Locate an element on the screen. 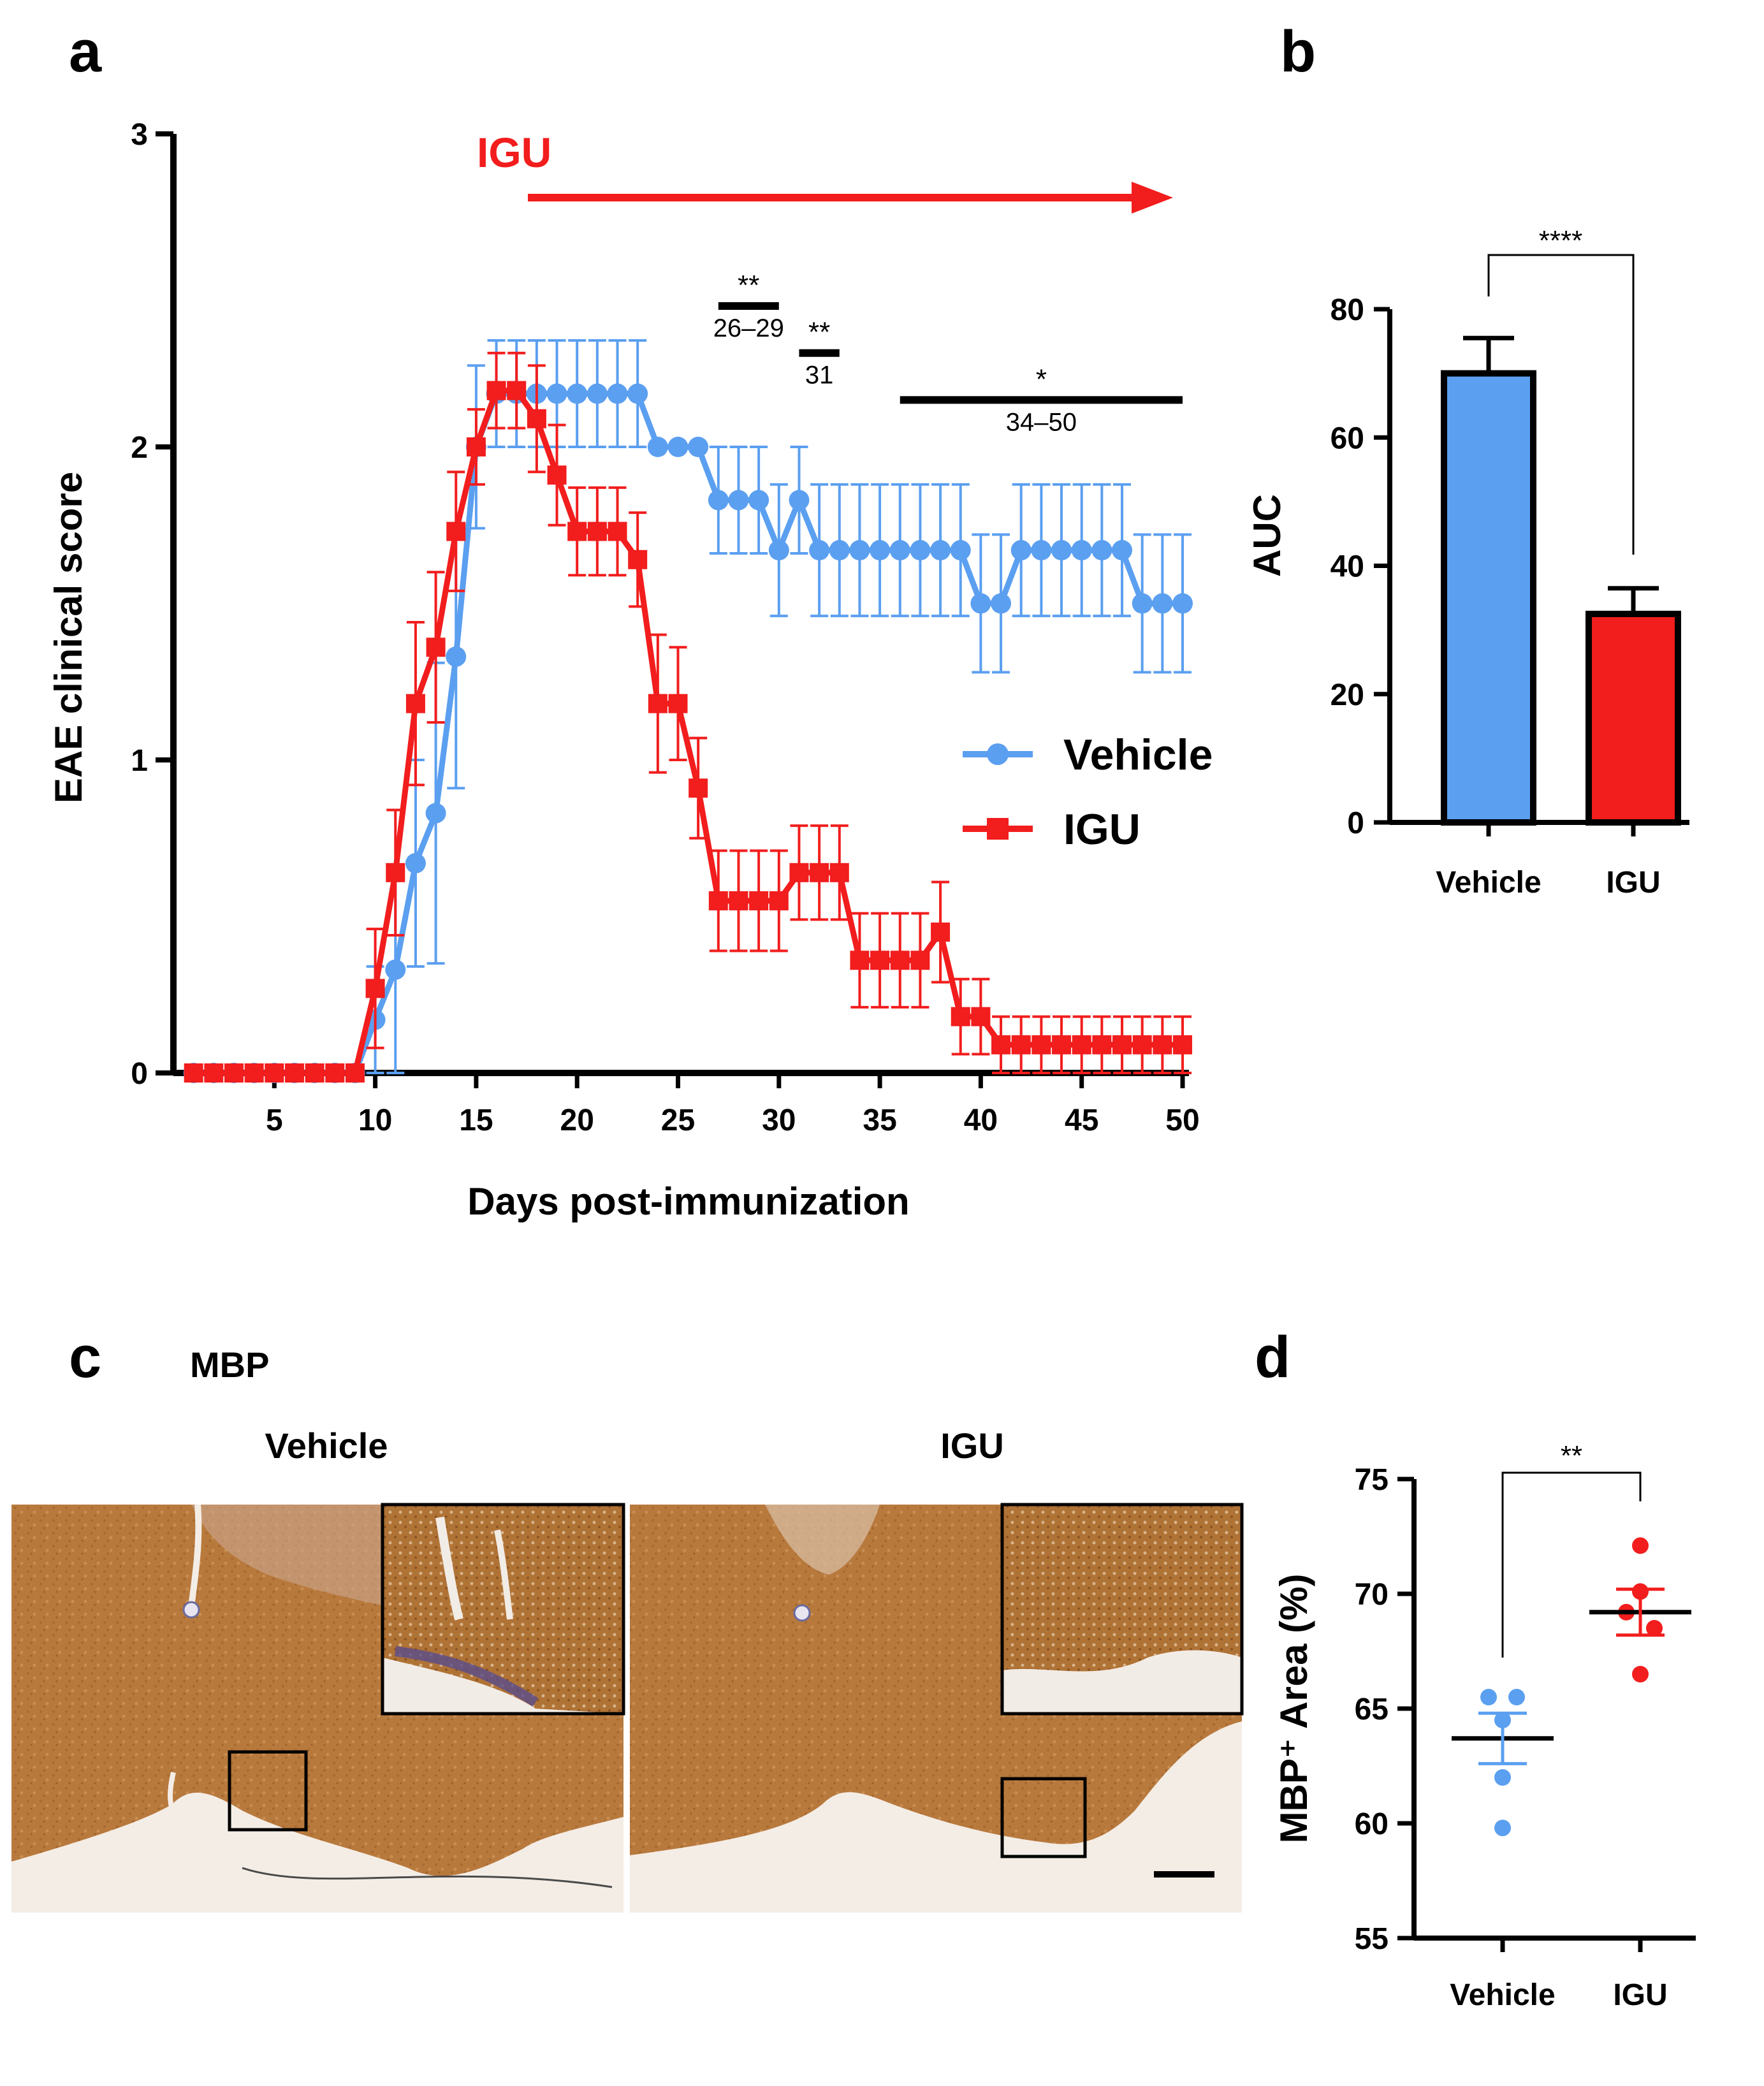 The image size is (1764, 2086). a-xtick-label: 5 is located at coordinates (274, 1120).